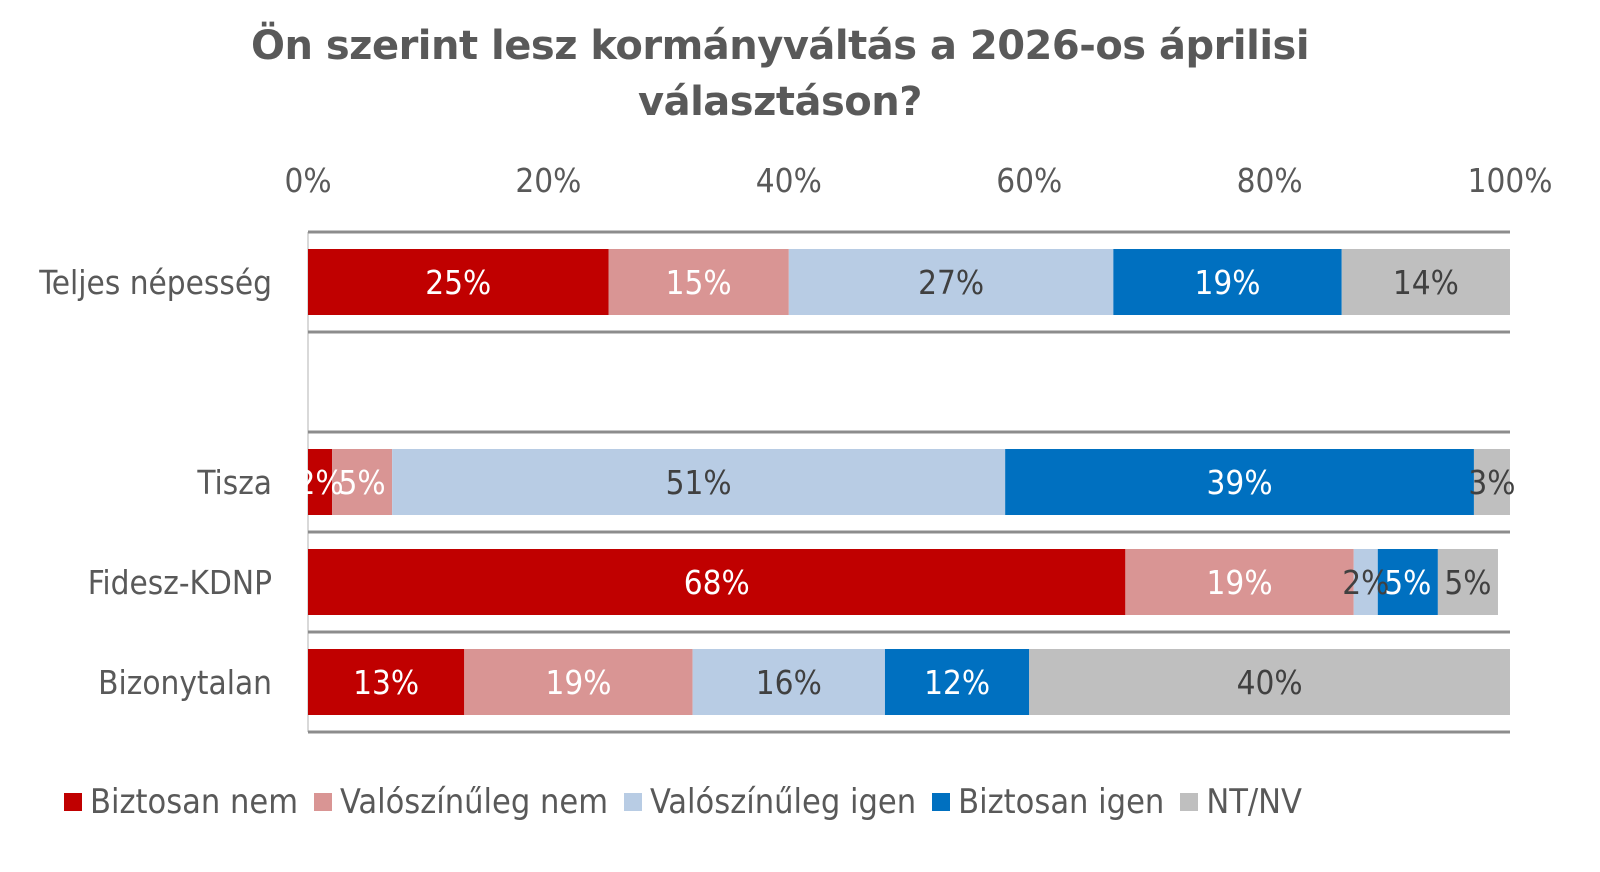 This screenshot has height=872, width=1600. I want to click on data-label: 13%, so click(386, 682).